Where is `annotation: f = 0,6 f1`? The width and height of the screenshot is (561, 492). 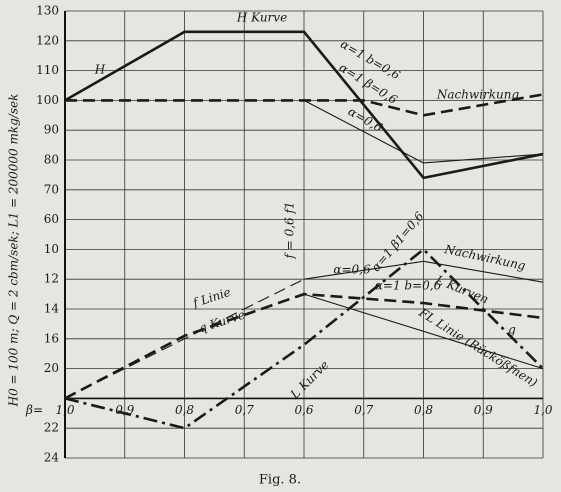 annotation: f = 0,6 f1 is located at coordinates (290, 230).